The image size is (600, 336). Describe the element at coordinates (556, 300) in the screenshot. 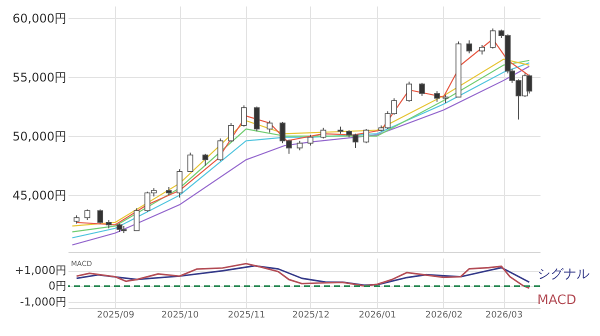

I see `series-label: MACD` at that location.